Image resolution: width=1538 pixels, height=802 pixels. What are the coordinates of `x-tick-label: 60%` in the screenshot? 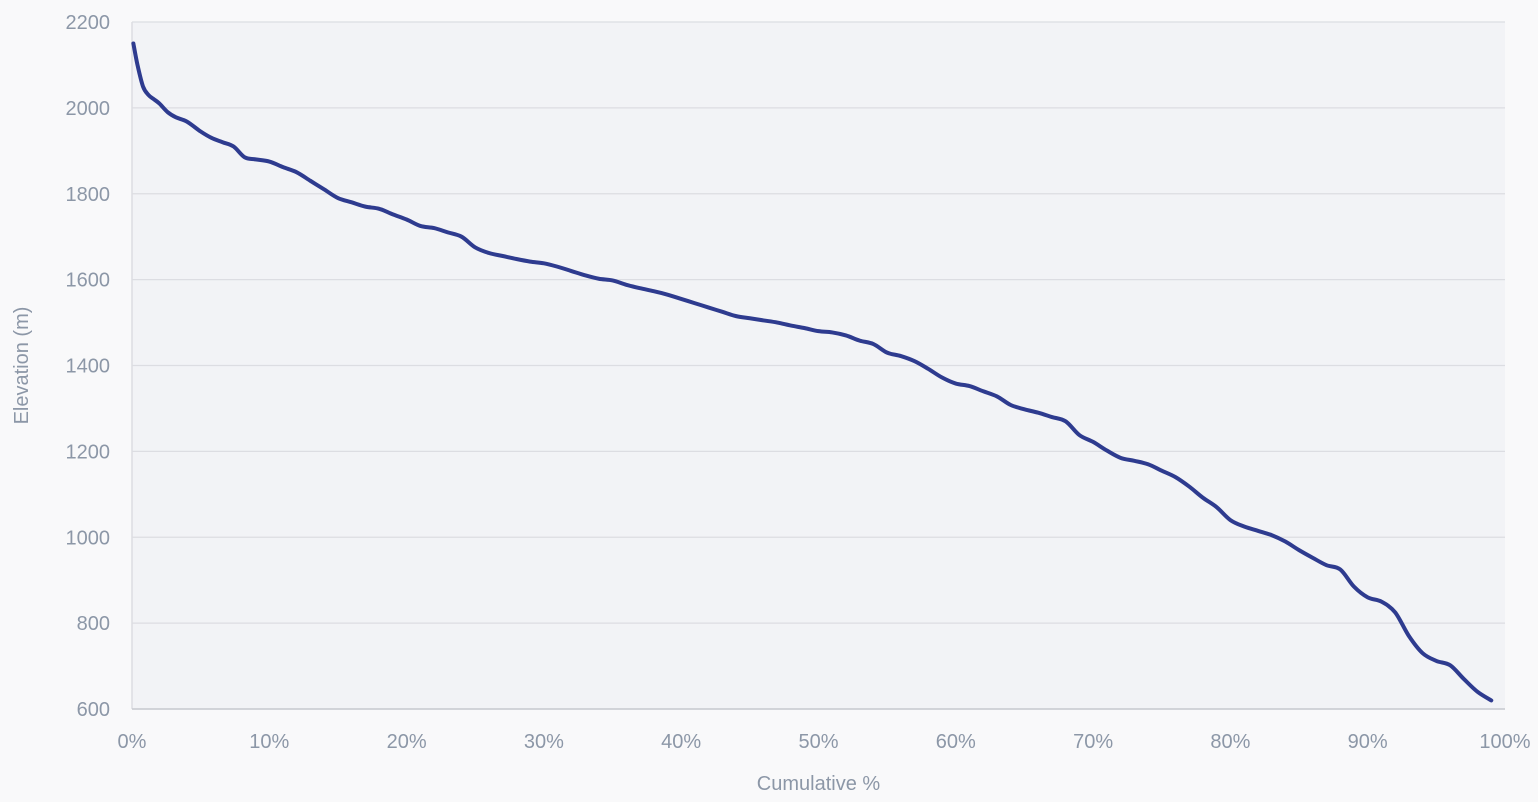 It's located at (956, 742).